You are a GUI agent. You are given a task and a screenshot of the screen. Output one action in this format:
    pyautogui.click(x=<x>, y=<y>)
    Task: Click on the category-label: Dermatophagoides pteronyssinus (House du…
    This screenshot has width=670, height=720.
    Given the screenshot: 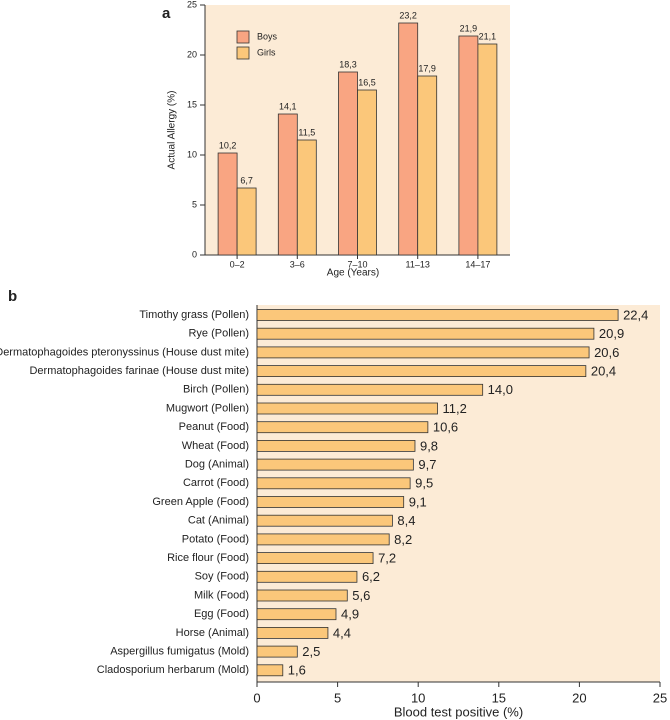 What is the action you would take?
    pyautogui.click(x=124, y=352)
    